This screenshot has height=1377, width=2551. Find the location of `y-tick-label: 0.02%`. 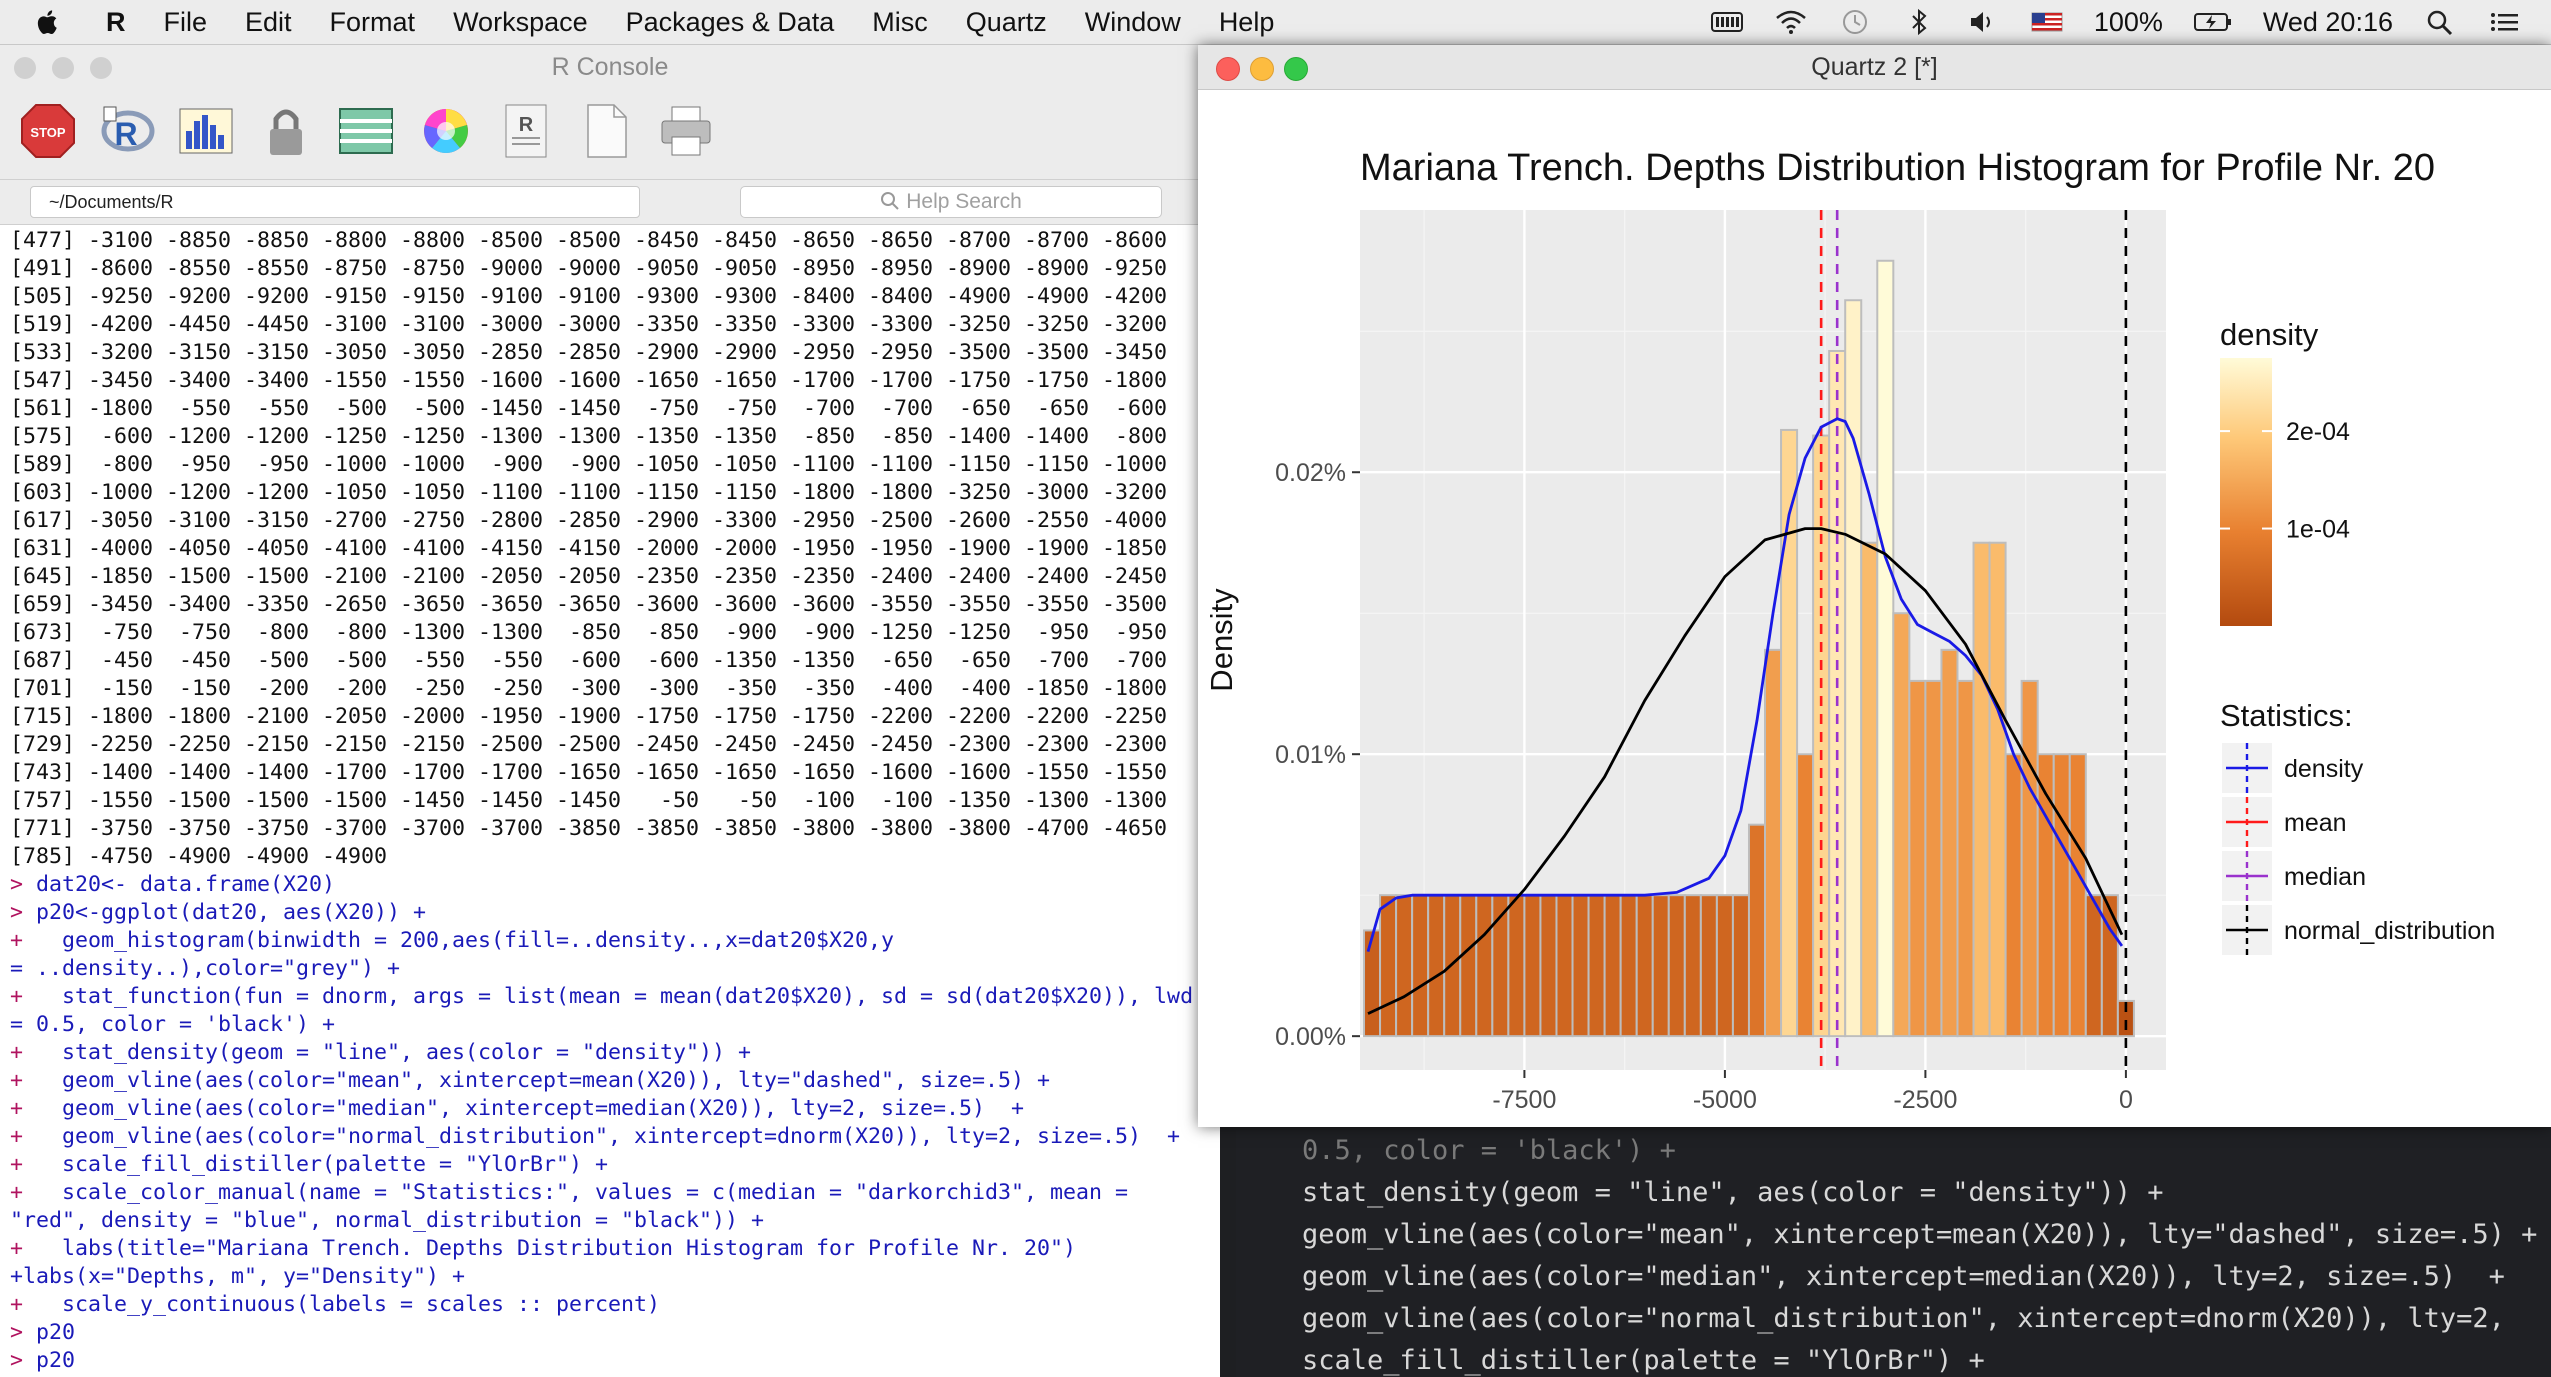

y-tick-label: 0.02% is located at coordinates (1310, 473).